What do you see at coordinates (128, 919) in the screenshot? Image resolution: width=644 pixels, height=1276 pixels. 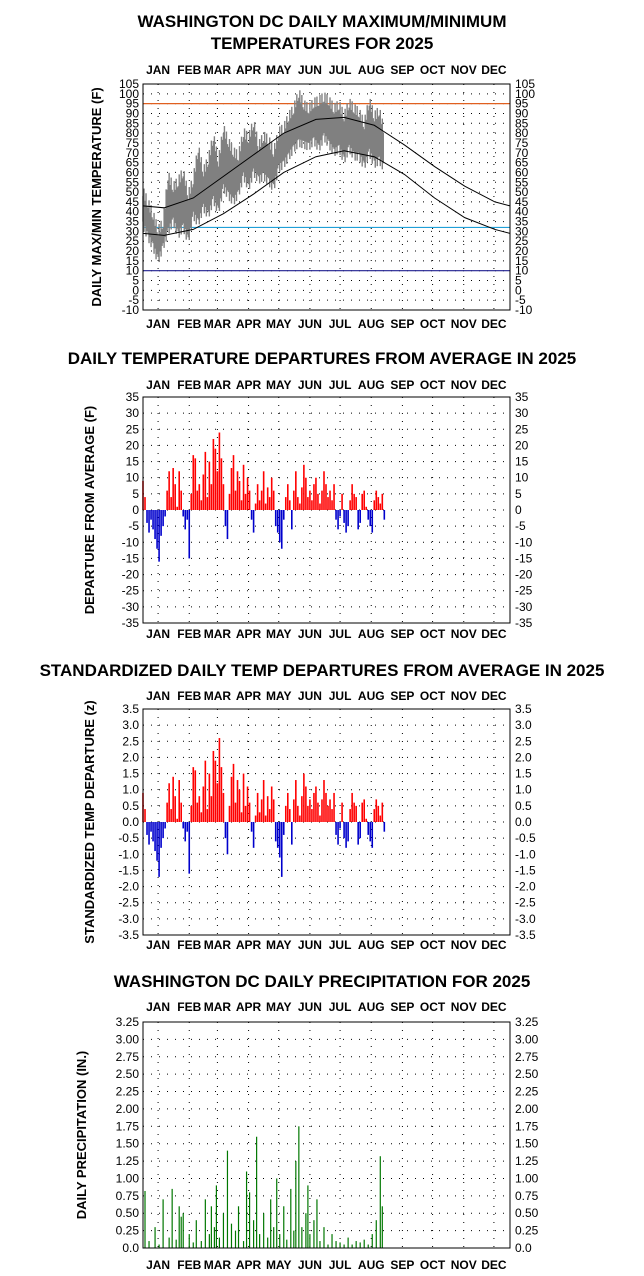 I see `y-tick-label-left: -3.0` at bounding box center [128, 919].